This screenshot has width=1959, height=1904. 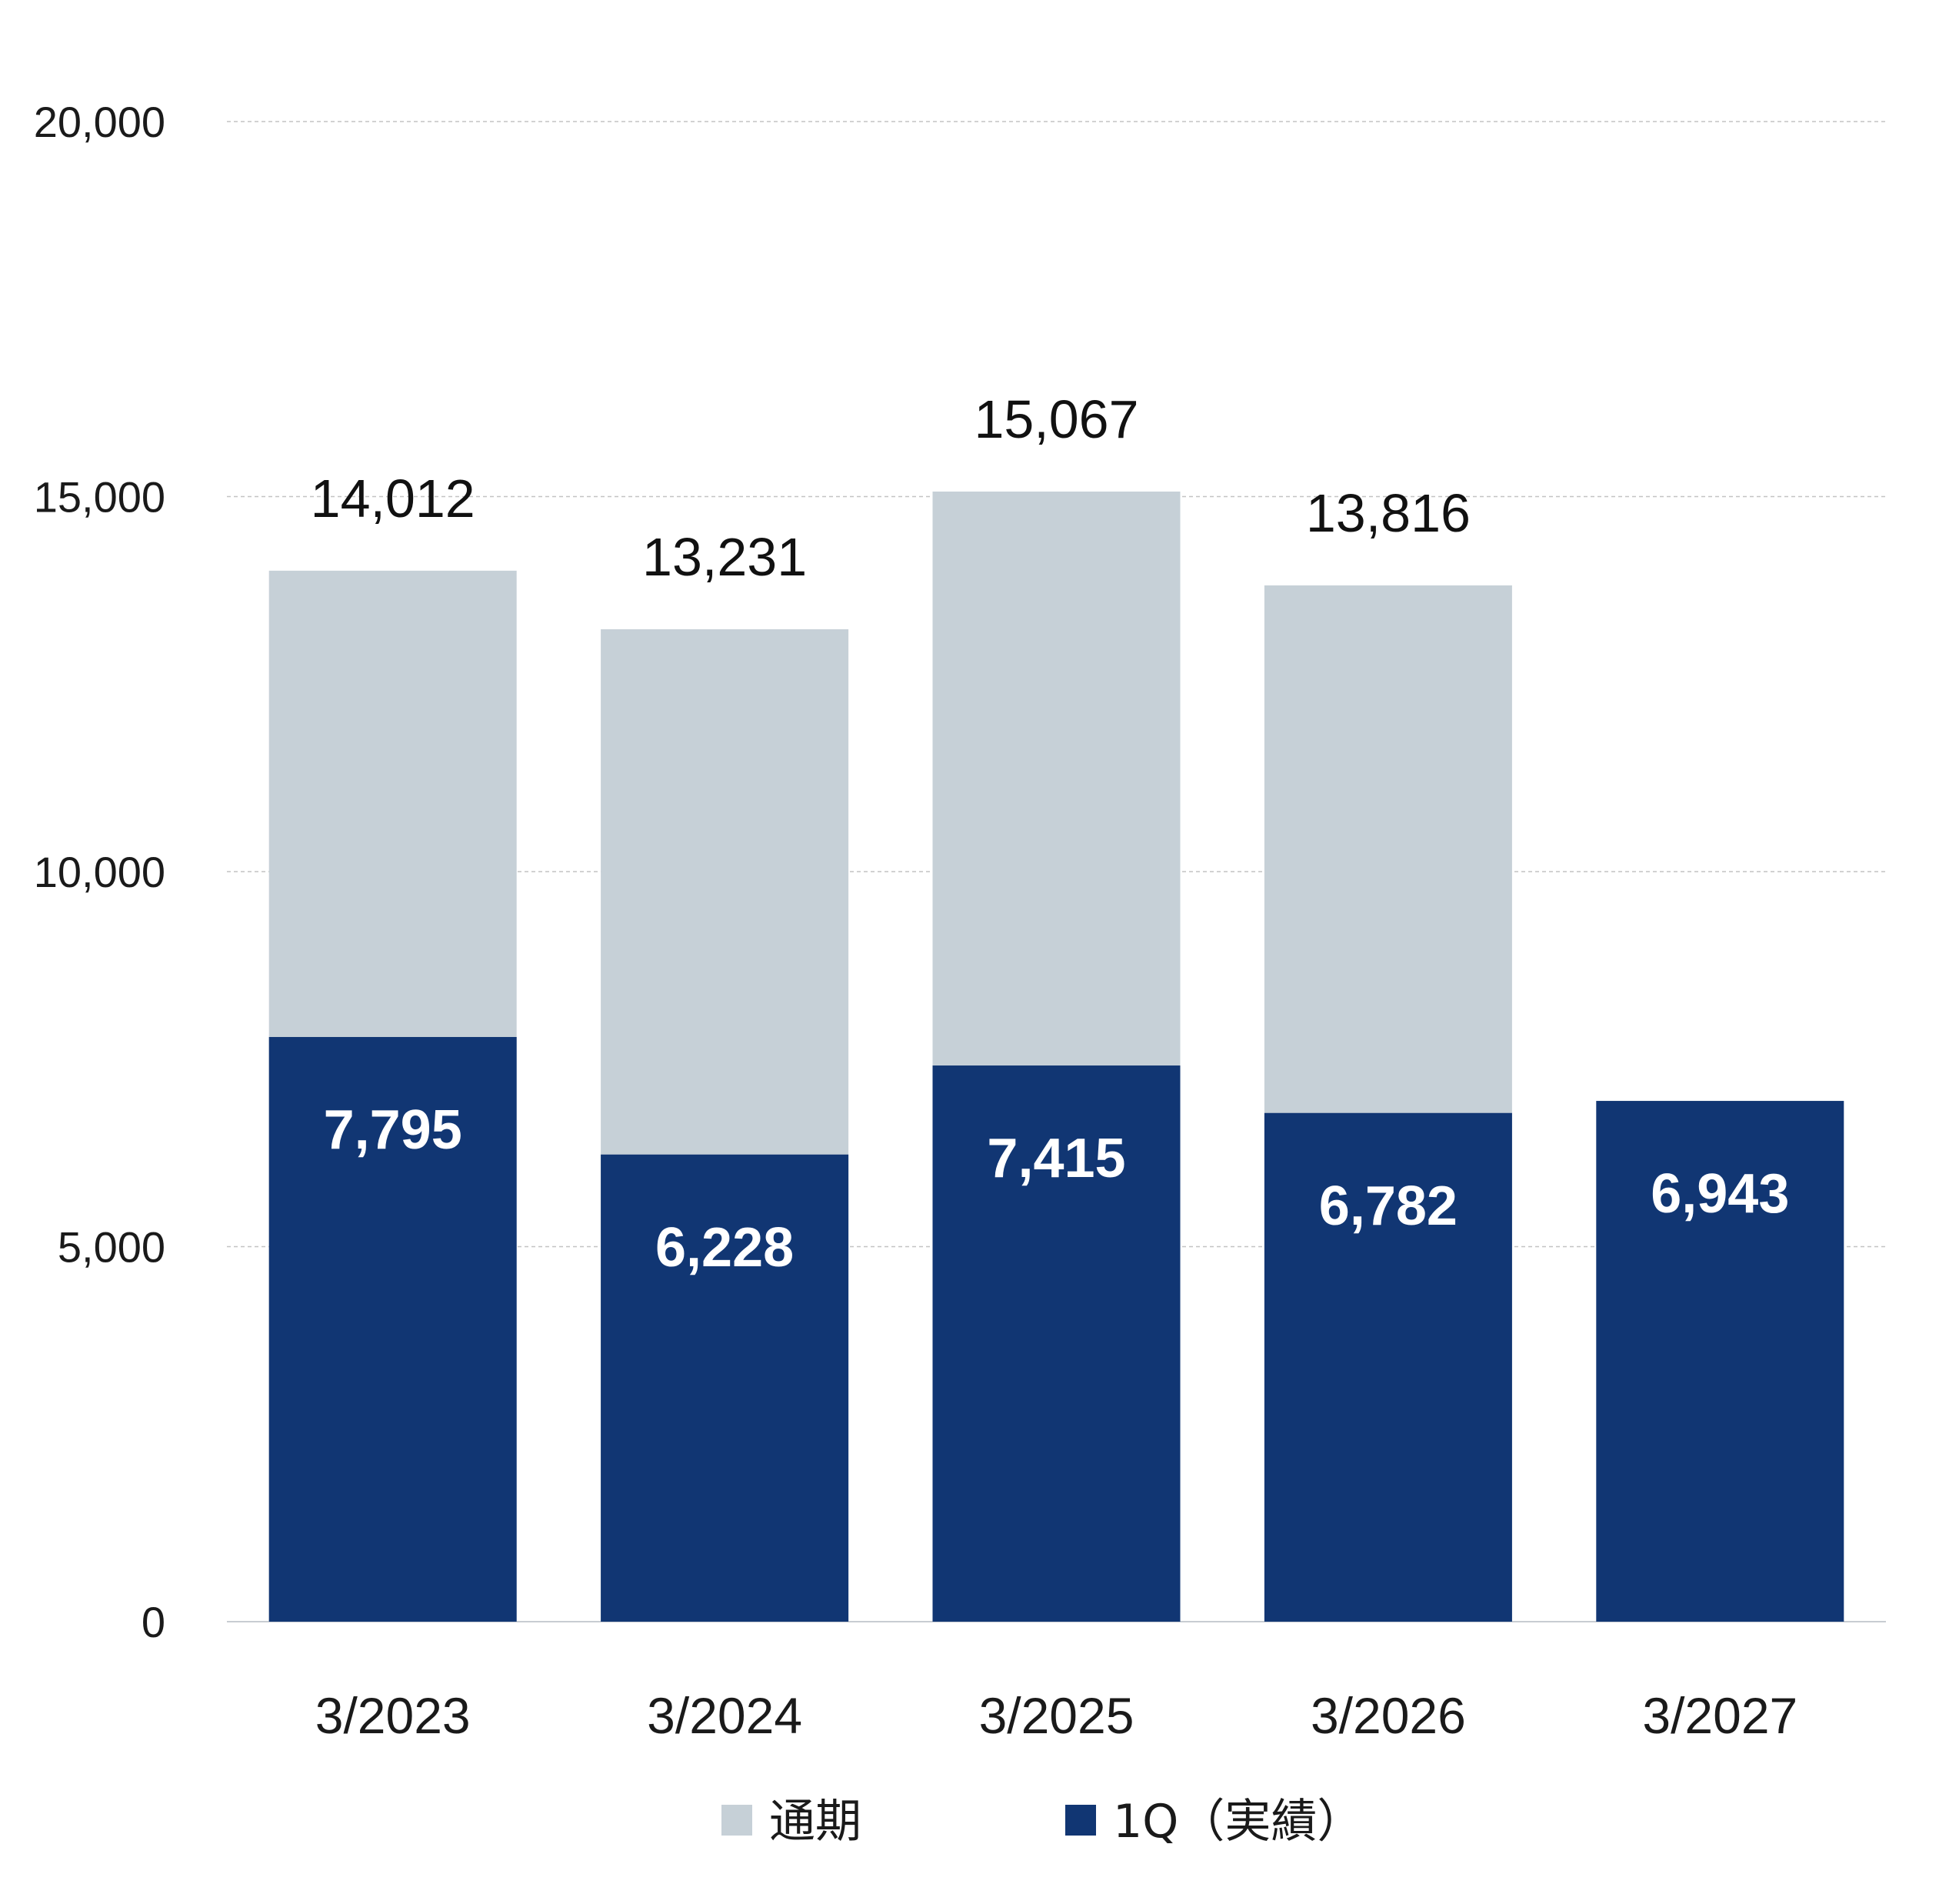 What do you see at coordinates (724, 1715) in the screenshot?
I see `x-tick-label: 3/2024` at bounding box center [724, 1715].